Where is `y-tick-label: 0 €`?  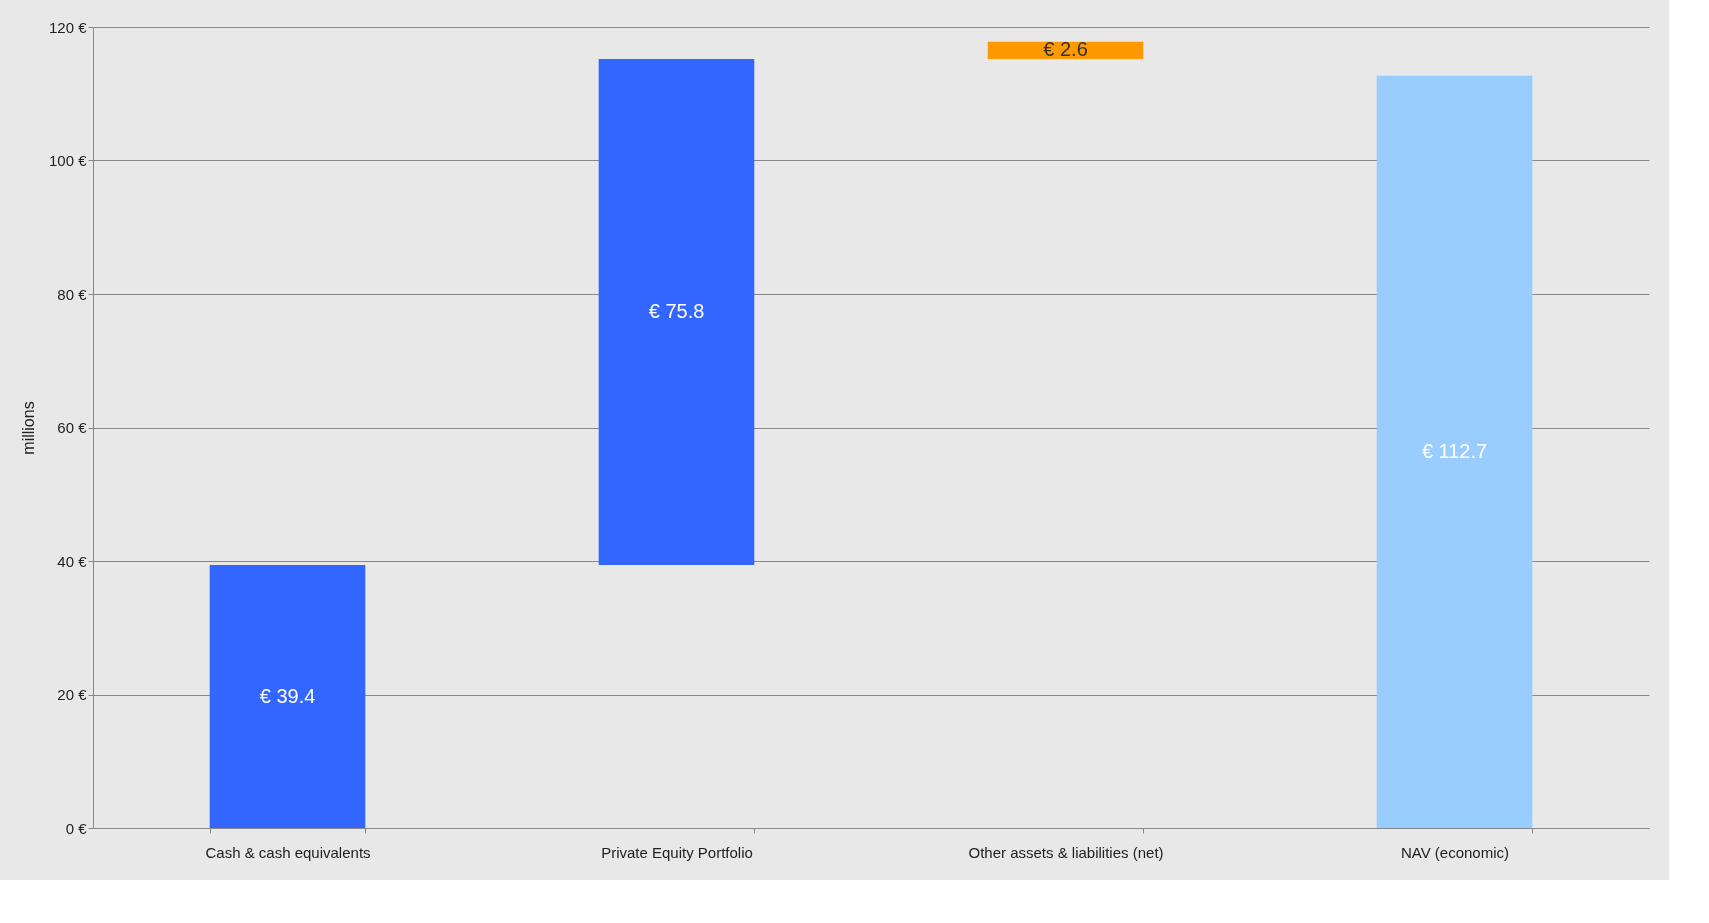
y-tick-label: 0 € is located at coordinates (76, 828).